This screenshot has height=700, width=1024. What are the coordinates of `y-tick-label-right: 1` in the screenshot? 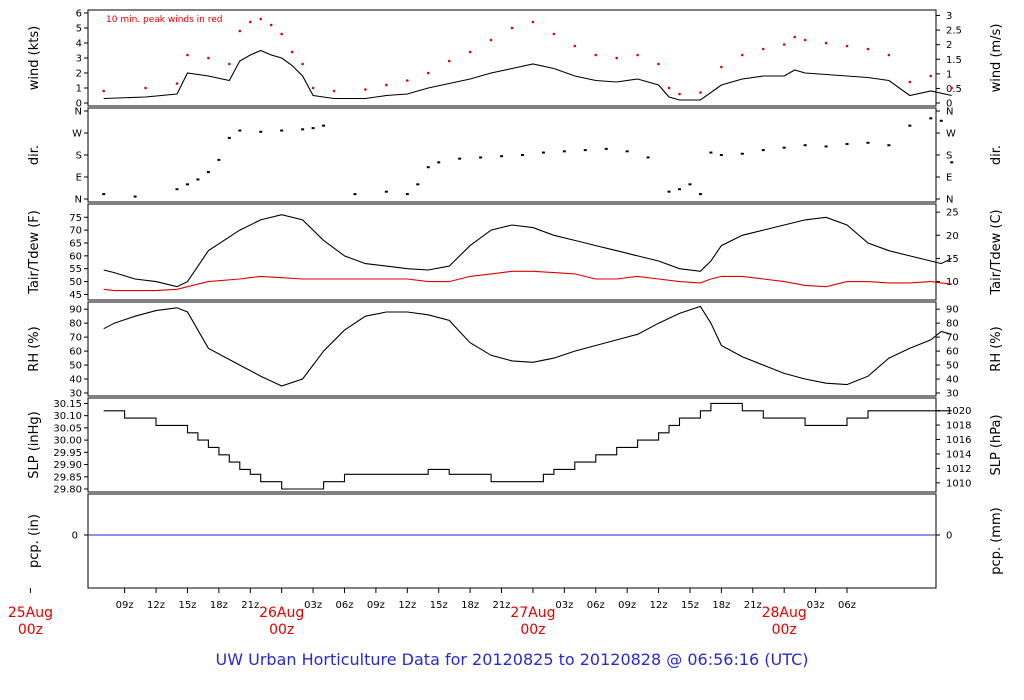 It's located at (949, 74).